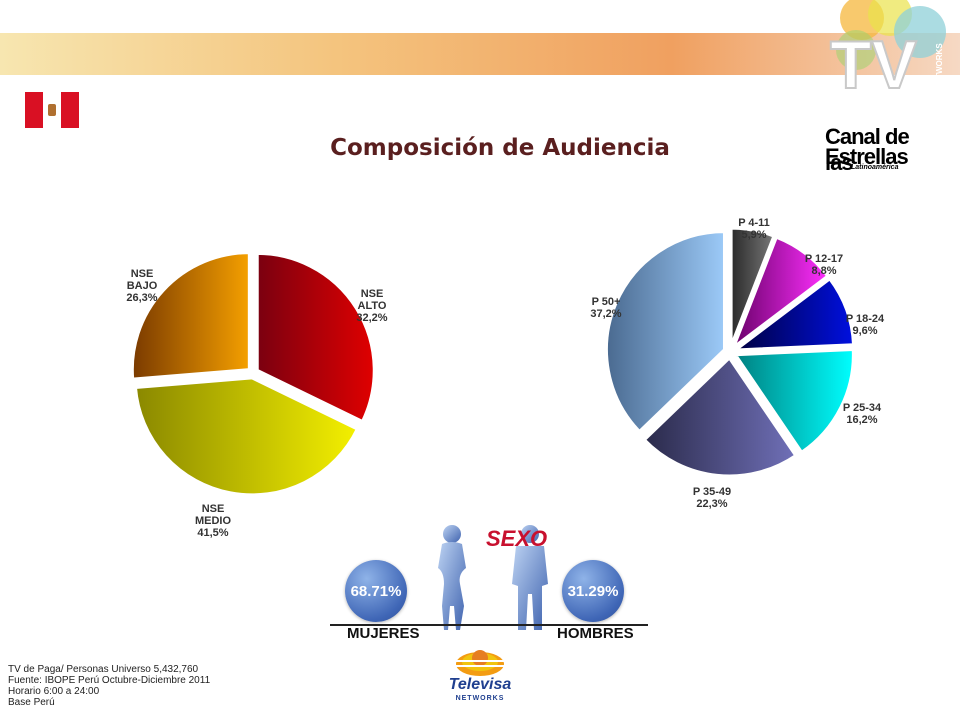  I want to click on label-line: 5,9%, so click(753, 235).